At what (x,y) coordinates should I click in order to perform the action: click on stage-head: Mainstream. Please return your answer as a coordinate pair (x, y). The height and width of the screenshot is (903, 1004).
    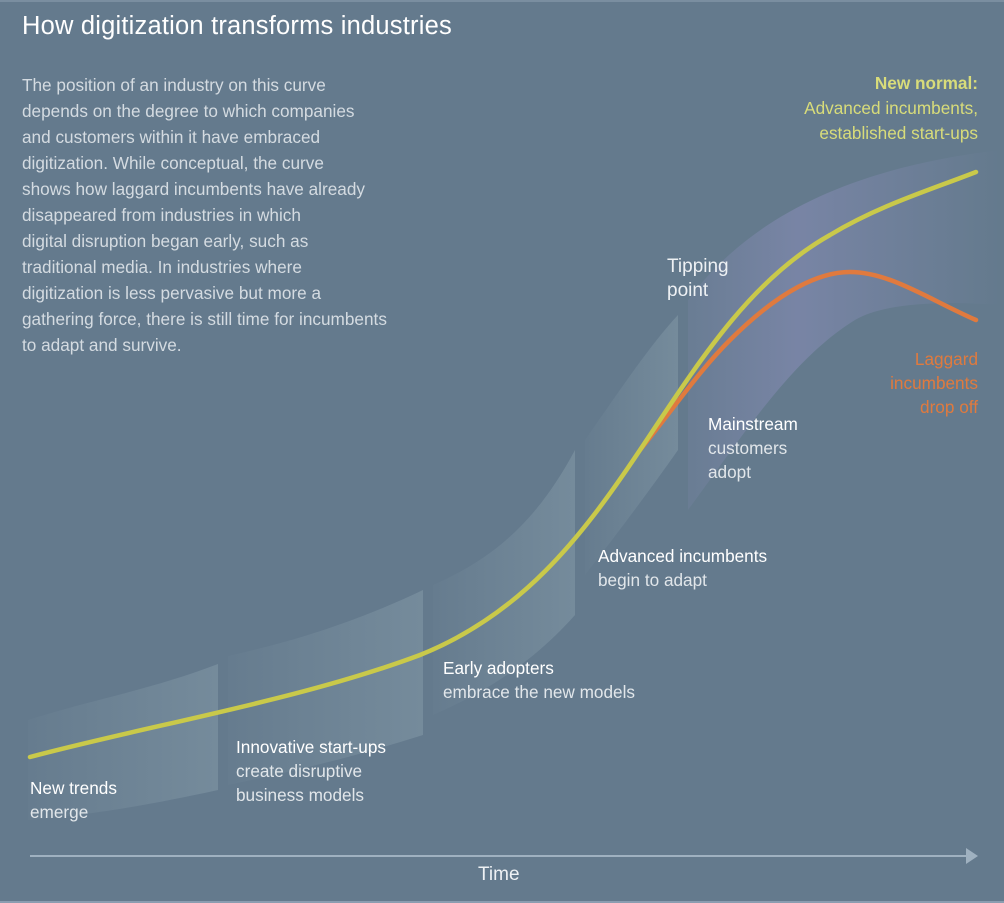
    Looking at the image, I should click on (753, 424).